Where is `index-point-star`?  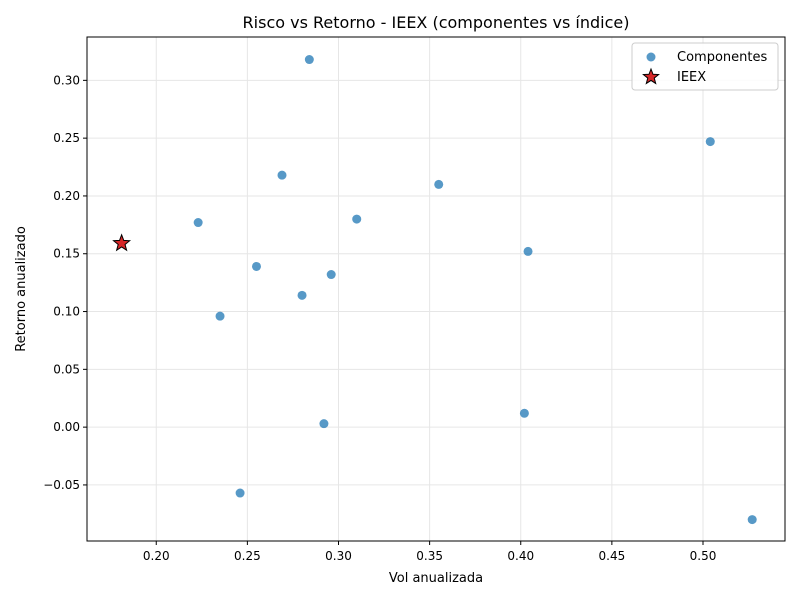
index-point-star is located at coordinates (122, 242).